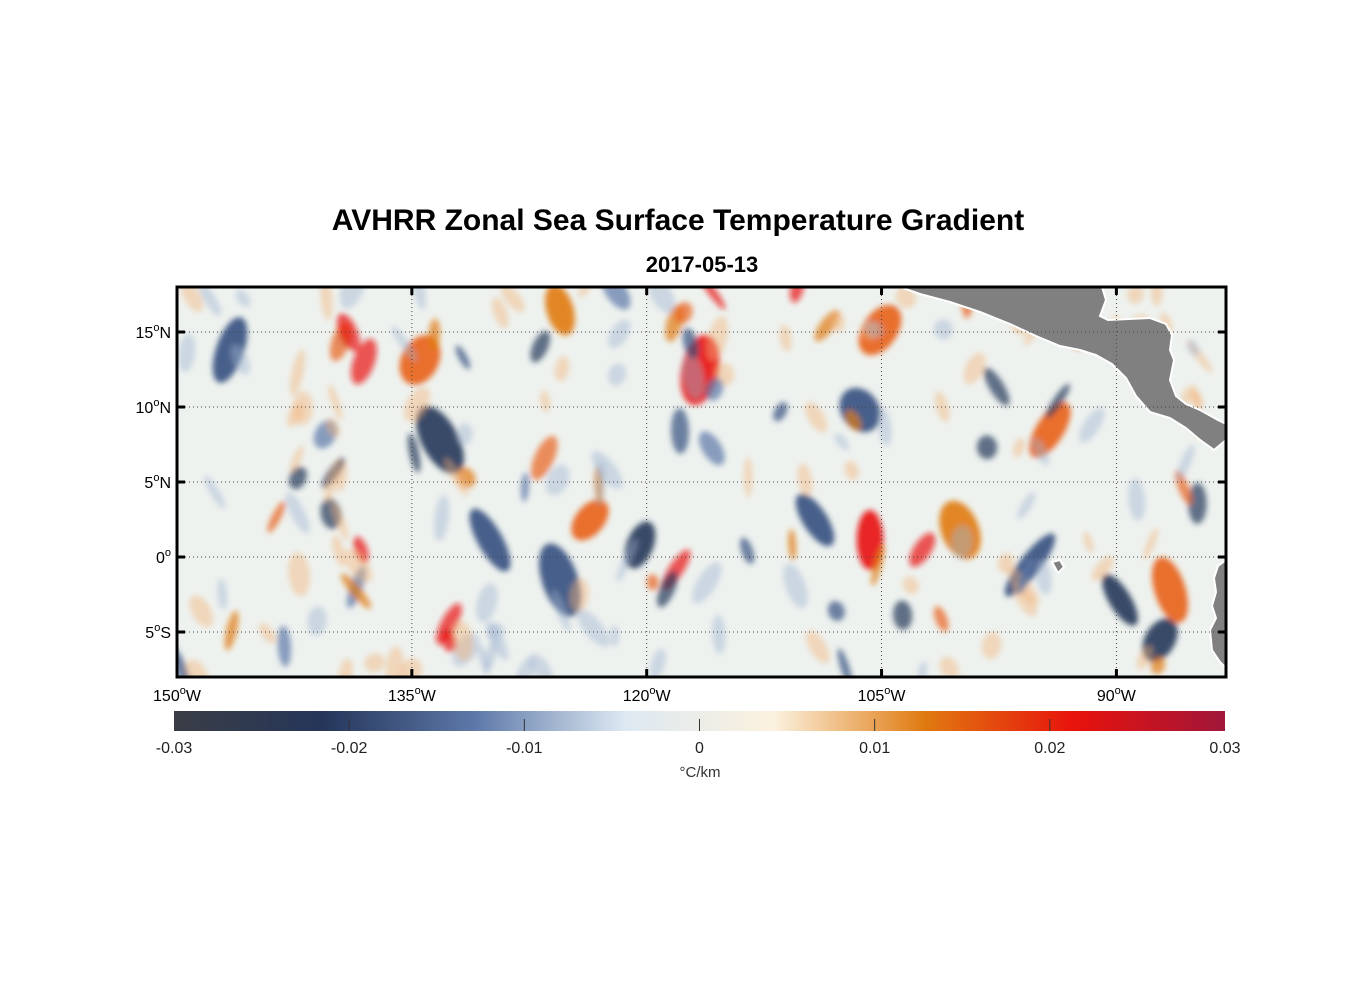 This screenshot has width=1356, height=1000. I want to click on colorbar-units: °C/km, so click(700, 772).